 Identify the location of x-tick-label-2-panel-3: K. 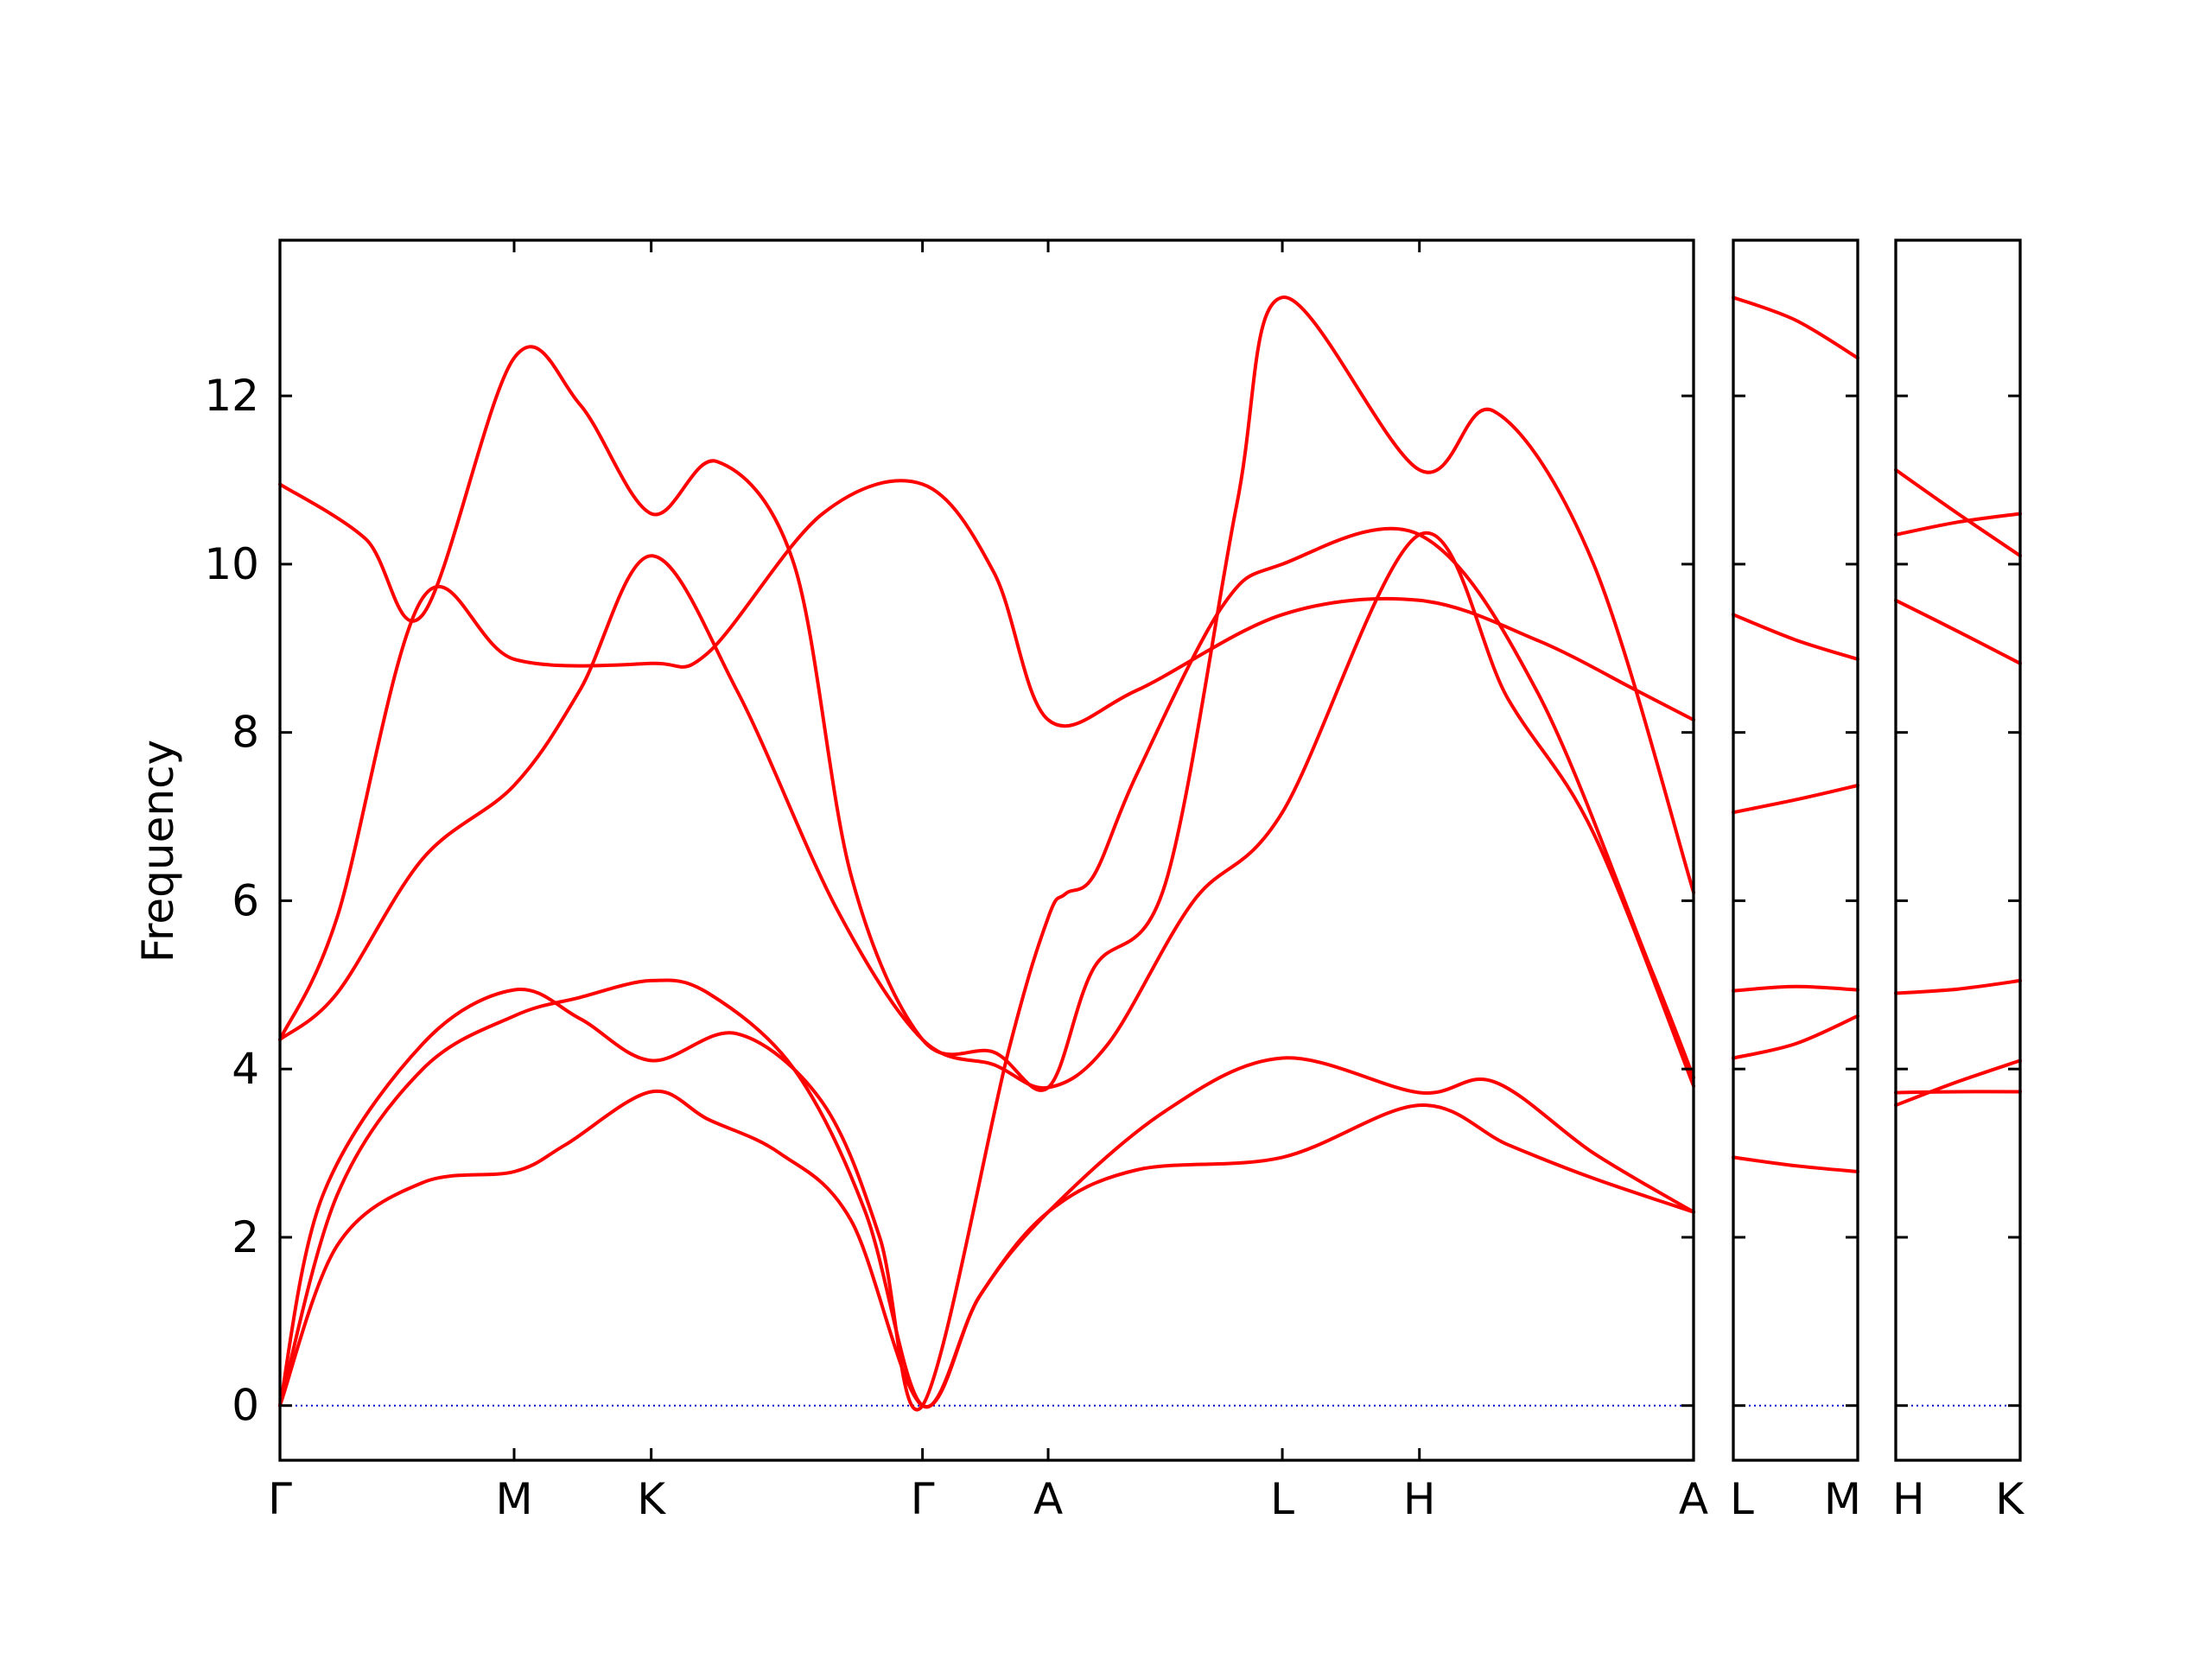
(2009, 1499).